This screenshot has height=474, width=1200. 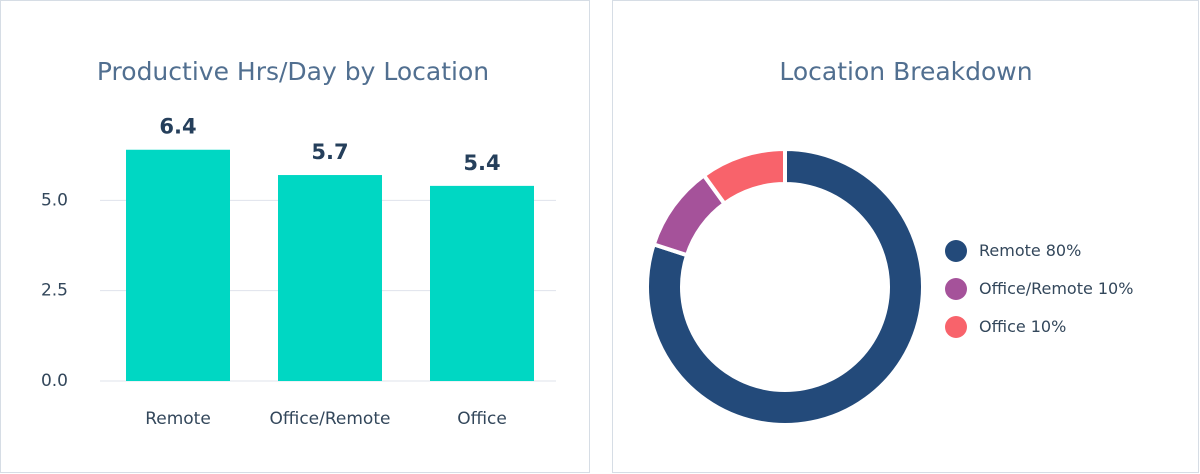 What do you see at coordinates (293, 71) in the screenshot?
I see `chart-title: Productive Hrs/Day by Location` at bounding box center [293, 71].